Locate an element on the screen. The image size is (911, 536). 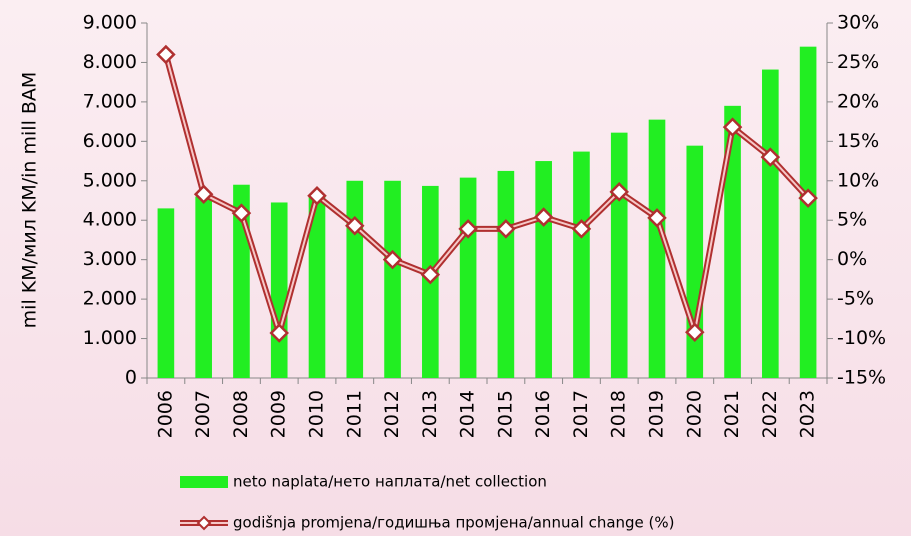
legend-marker is located at coordinates (204, 523).